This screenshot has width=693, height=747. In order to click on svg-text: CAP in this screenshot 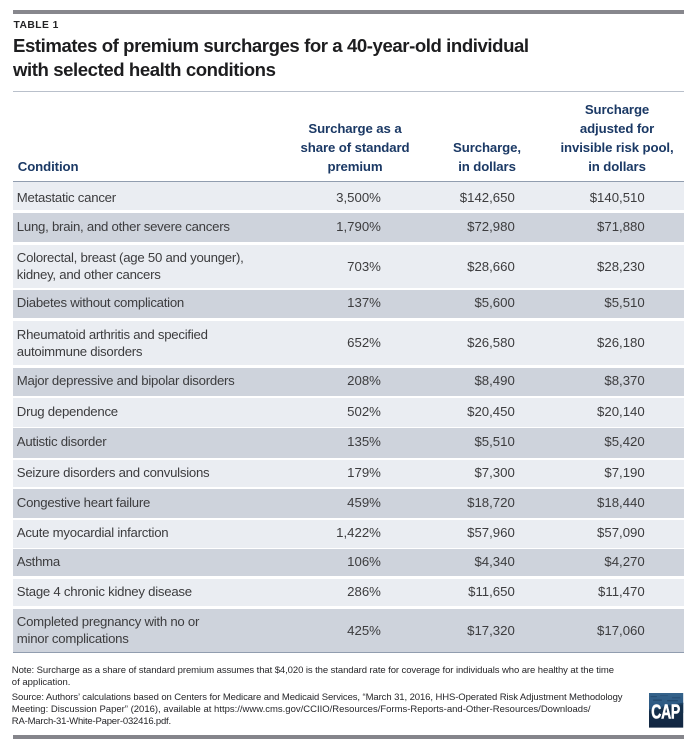, I will do `click(666, 711)`.